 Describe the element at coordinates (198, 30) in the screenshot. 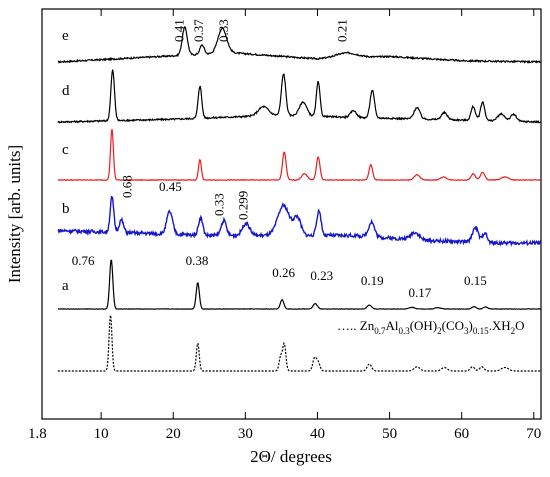

I see `annotation-e-0.37: 0.37` at that location.